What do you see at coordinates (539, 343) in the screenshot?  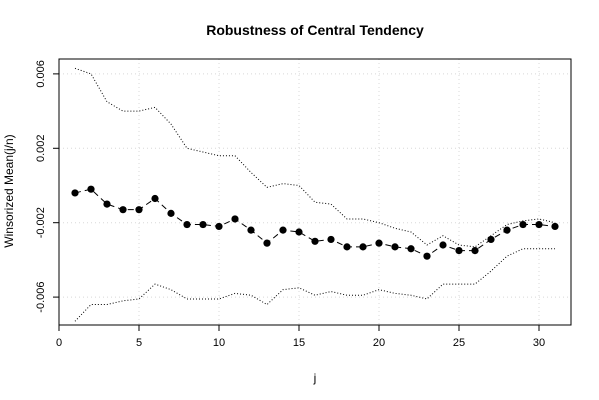 I see `x-tick-label: 30` at bounding box center [539, 343].